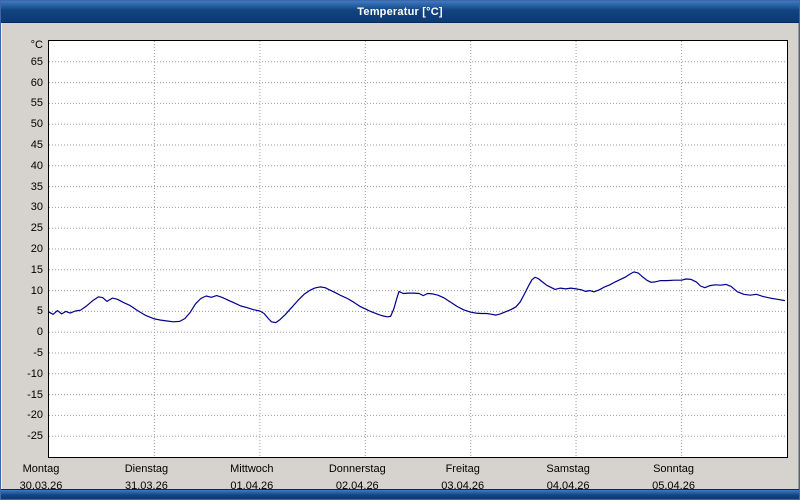 This screenshot has width=800, height=500. Describe the element at coordinates (41, 469) in the screenshot. I see `x-axis-day-label: Montag` at that location.